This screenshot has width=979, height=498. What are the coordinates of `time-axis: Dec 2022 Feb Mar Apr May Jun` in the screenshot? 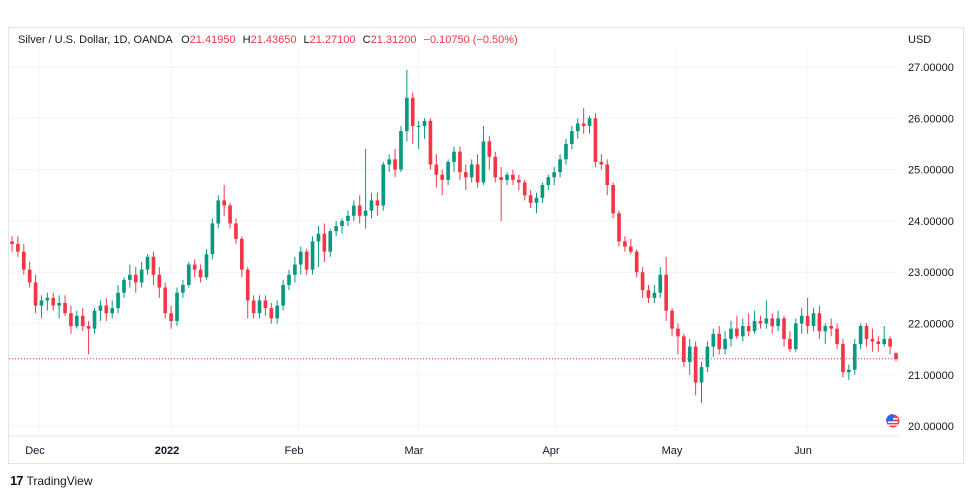 It's located at (453, 446).